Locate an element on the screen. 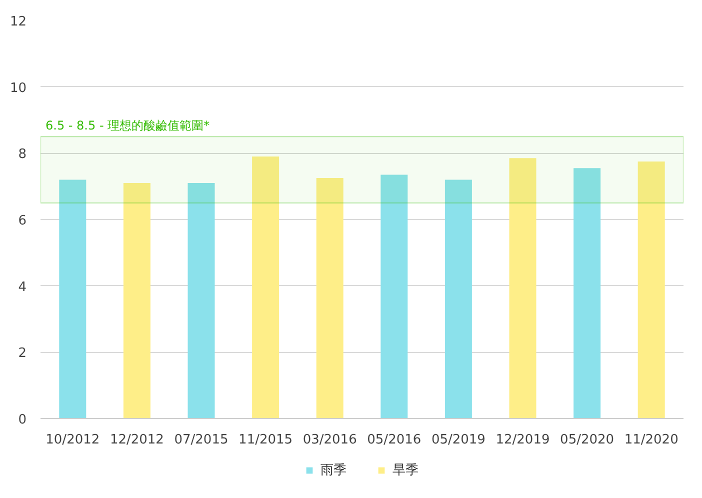 Image resolution: width=702 pixels, height=498 pixels. x-tick-label: 10/2012 is located at coordinates (73, 440).